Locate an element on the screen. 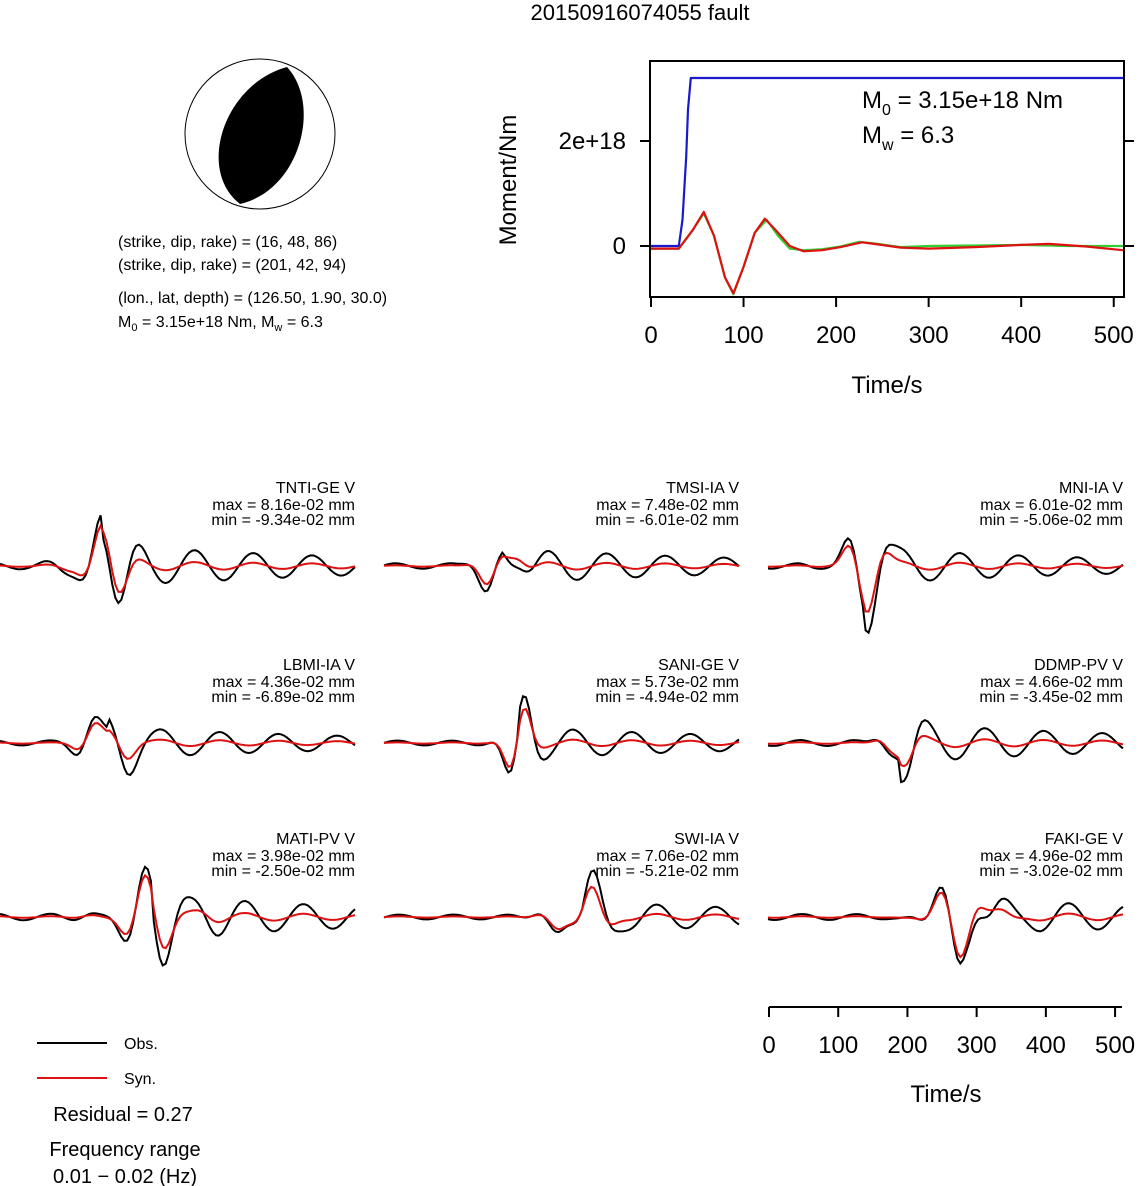 The height and width of the screenshot is (1186, 1139). panel-min-label: min = -3.45e-02 mm is located at coordinates (1051, 697).